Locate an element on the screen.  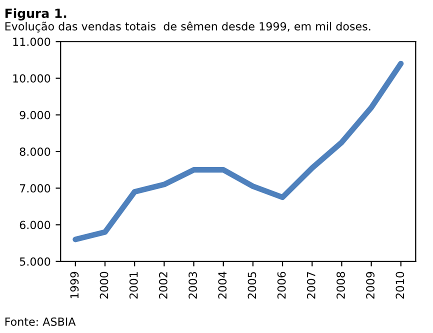
x-tick-label: 2005 is located at coordinates (252, 285).